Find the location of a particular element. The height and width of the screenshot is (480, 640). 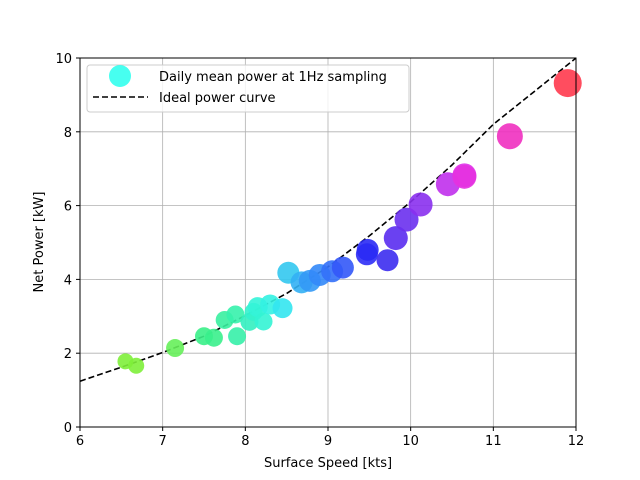

x-tick-label: 7 is located at coordinates (163, 441).